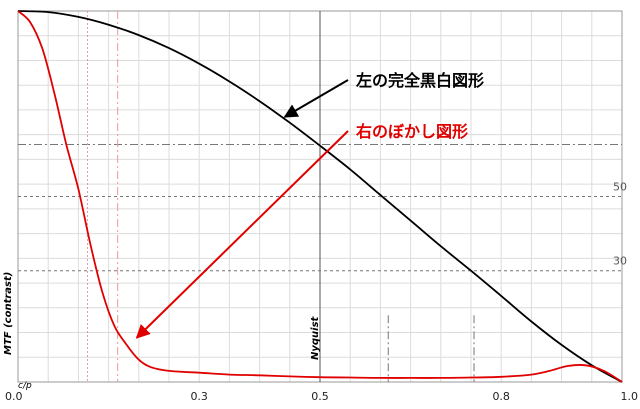 The image size is (640, 409). What do you see at coordinates (620, 224) in the screenshot?
I see `side-labels: 50 30` at bounding box center [620, 224].